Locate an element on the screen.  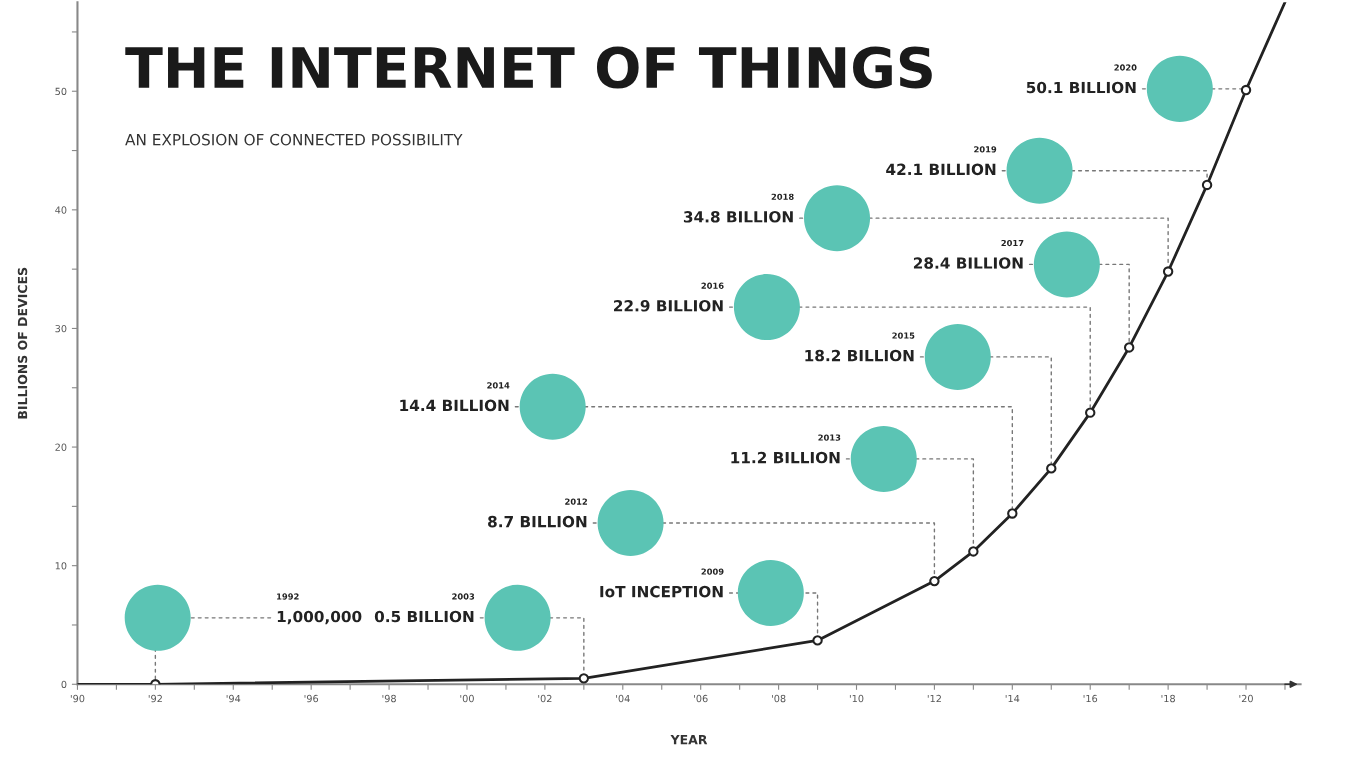
annotation: 2015 is located at coordinates (903, 335).